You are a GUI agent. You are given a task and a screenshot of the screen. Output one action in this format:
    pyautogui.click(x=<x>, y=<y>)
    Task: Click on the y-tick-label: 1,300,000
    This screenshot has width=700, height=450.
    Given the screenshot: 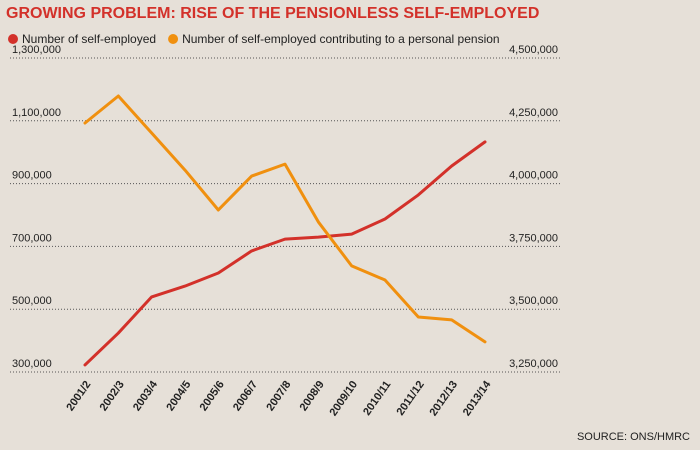 What is the action you would take?
    pyautogui.click(x=36, y=50)
    